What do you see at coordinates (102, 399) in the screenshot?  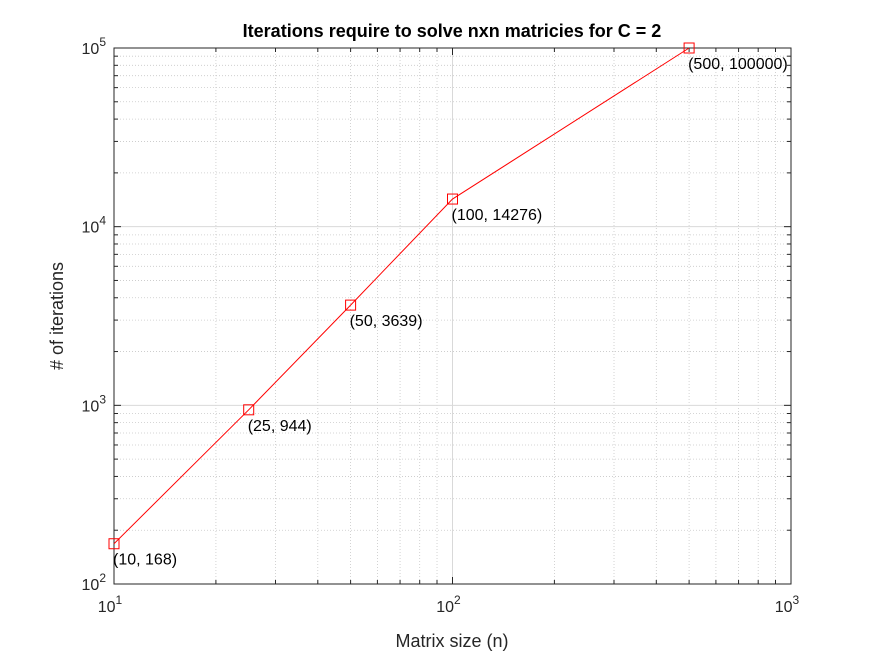 I see `y-tick-exponent: 3` at bounding box center [102, 399].